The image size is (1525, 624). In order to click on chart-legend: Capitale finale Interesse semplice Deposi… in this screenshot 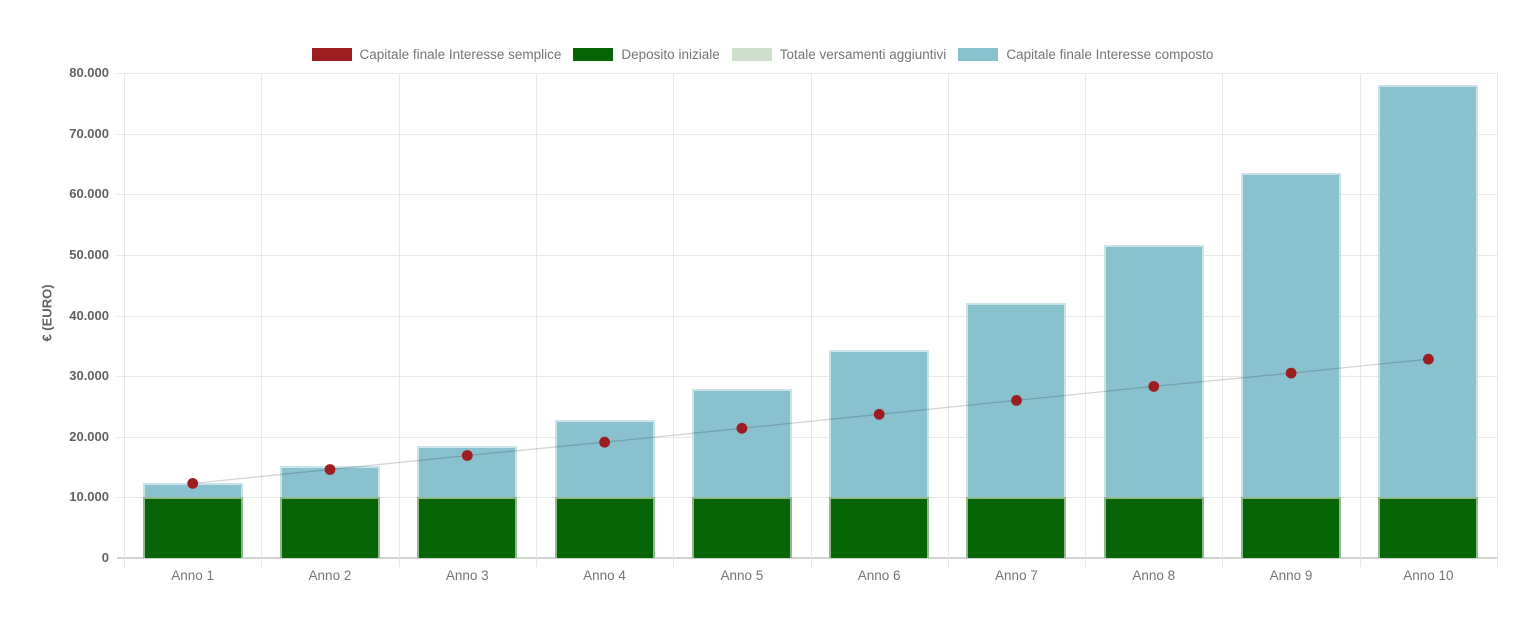, I will do `click(762, 54)`.